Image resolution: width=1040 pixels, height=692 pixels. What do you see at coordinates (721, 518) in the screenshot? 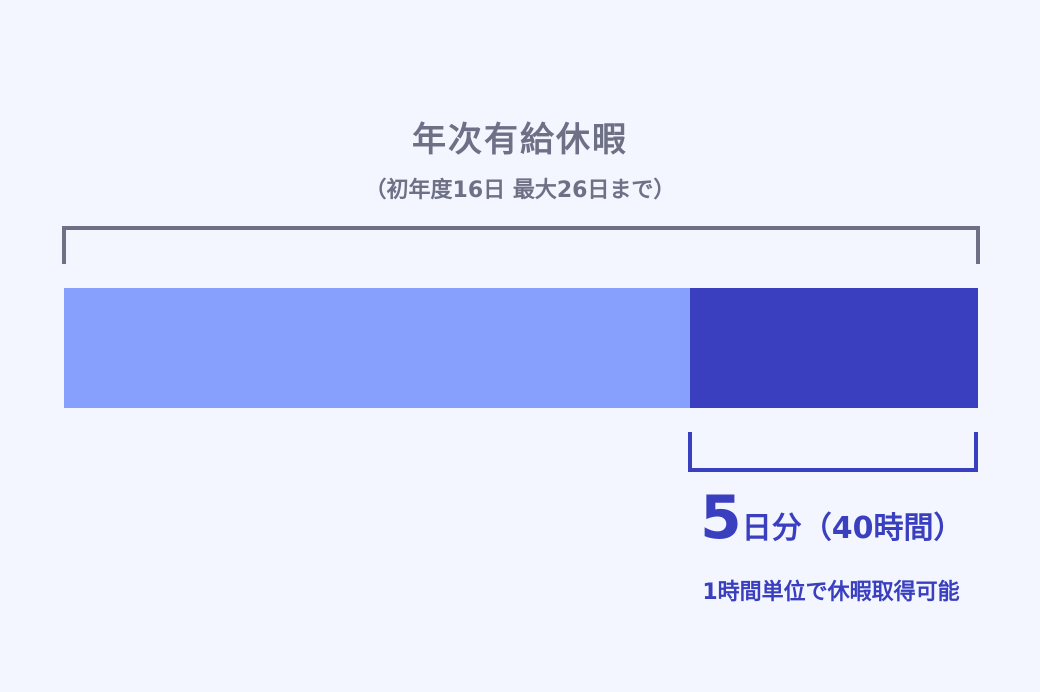
I see `hourly-days-number: 5` at bounding box center [721, 518].